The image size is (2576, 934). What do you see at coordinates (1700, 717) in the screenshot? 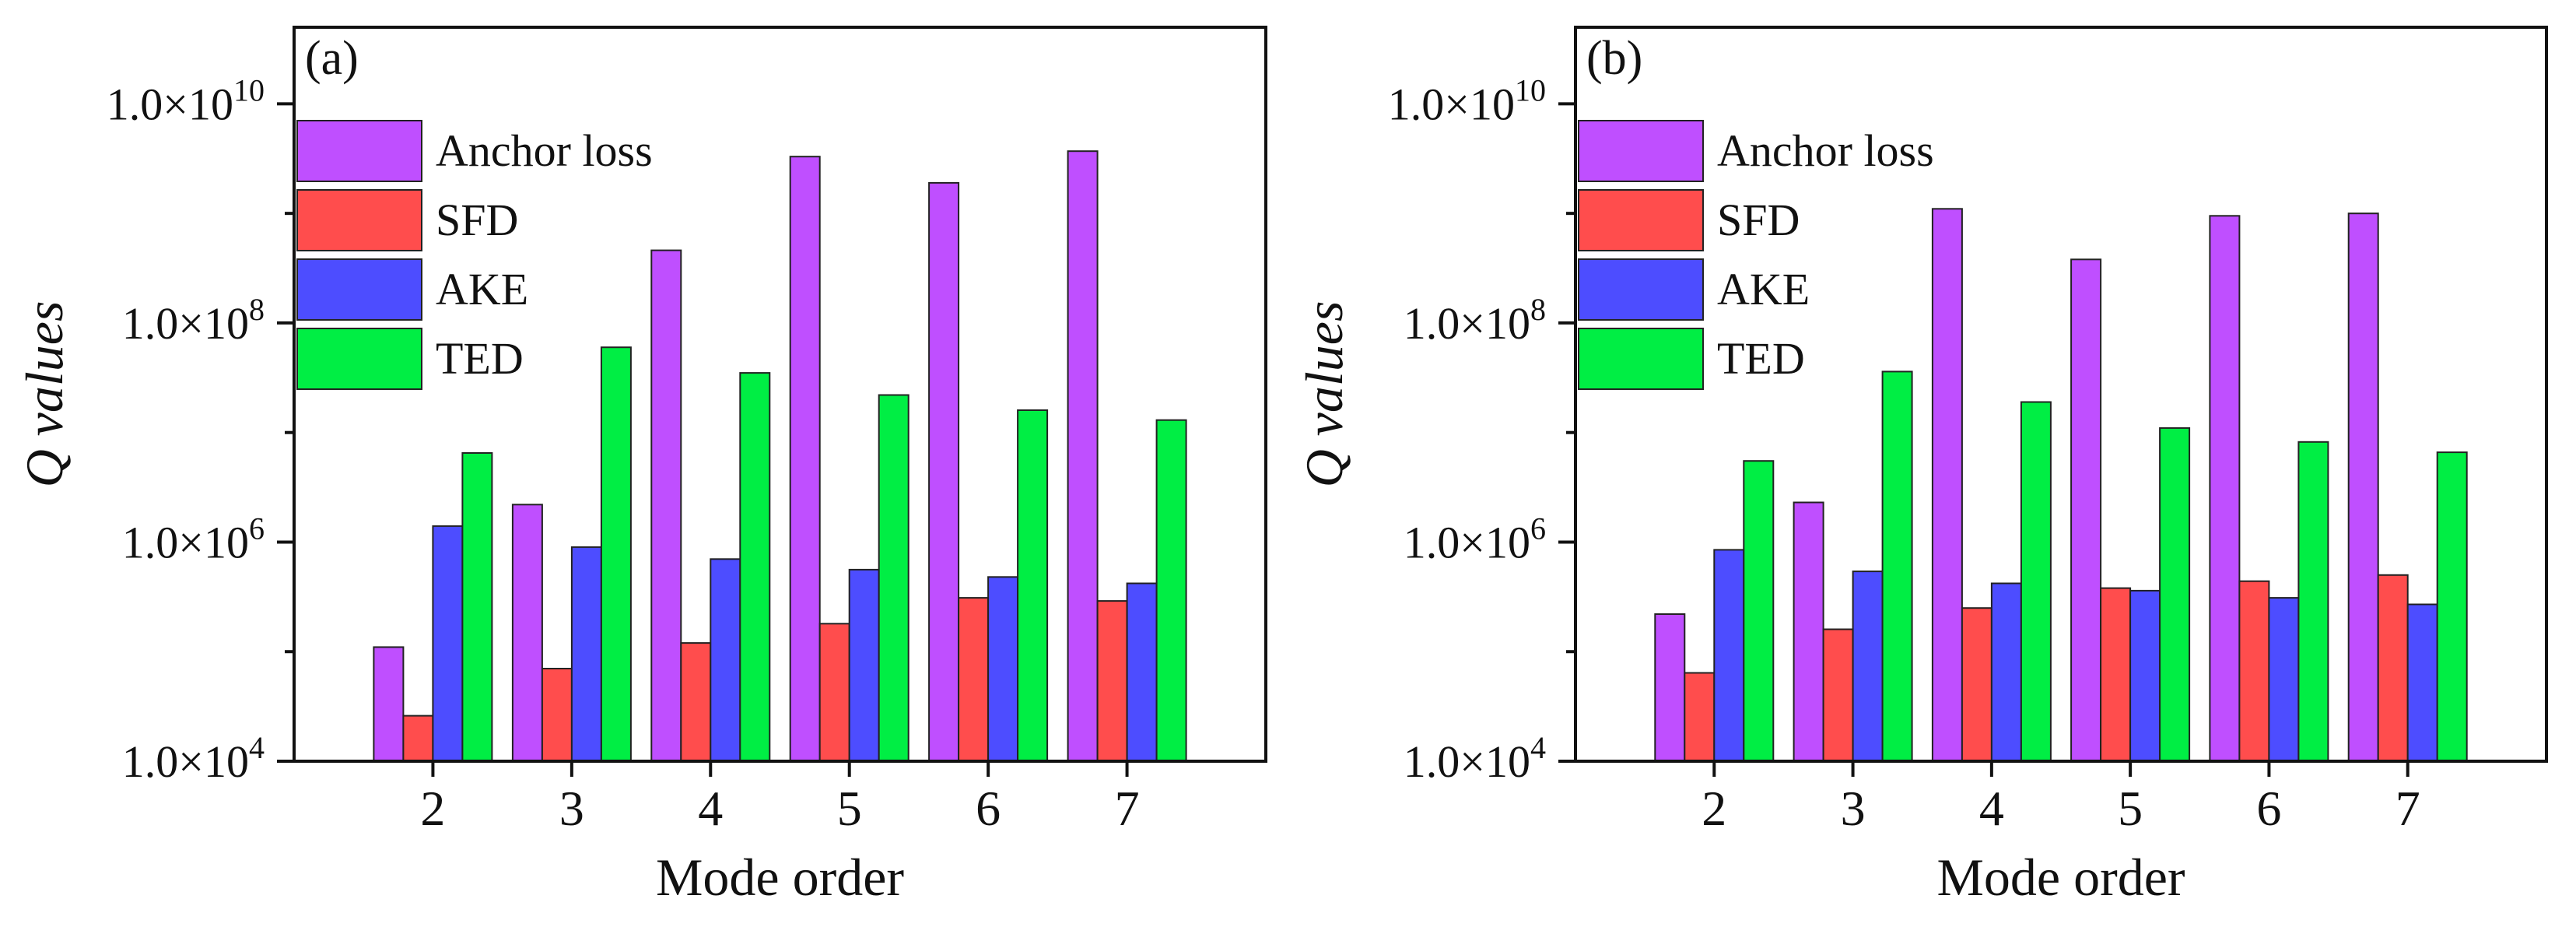
I see `bar-sfd-mode-2: SFD (mode 2): 64000` at bounding box center [1700, 717].